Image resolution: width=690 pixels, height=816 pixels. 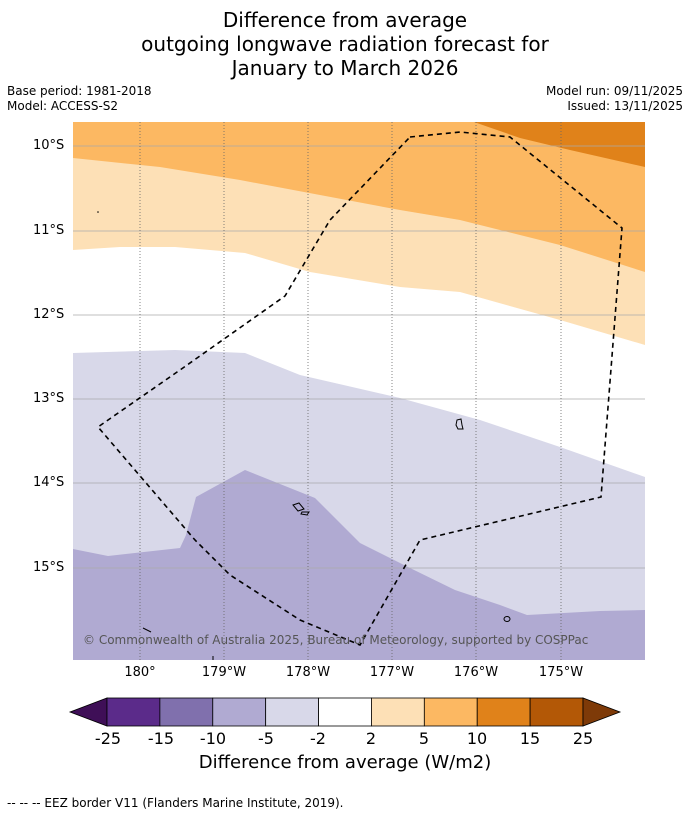 I want to click on cb-tick-7: 10, so click(x=477, y=738).